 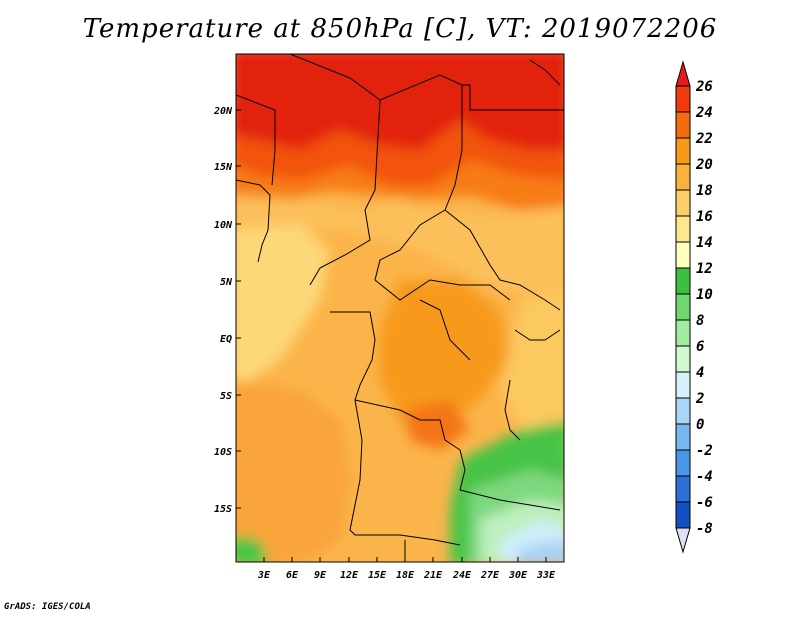 I want to click on lat-tick-label: 5N, so click(x=226, y=282).